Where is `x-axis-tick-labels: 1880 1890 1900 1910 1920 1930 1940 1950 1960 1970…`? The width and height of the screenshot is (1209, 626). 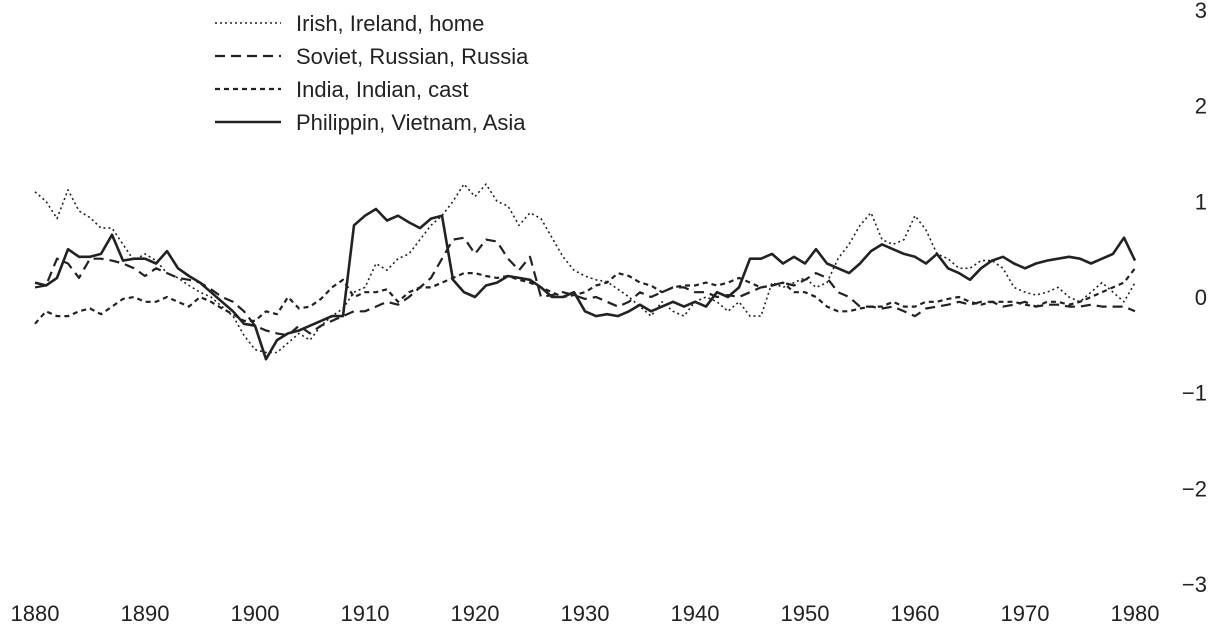 x-axis-tick-labels: 1880 1890 1900 1910 1920 1930 1940 1950 1960 1970… is located at coordinates (585, 613).